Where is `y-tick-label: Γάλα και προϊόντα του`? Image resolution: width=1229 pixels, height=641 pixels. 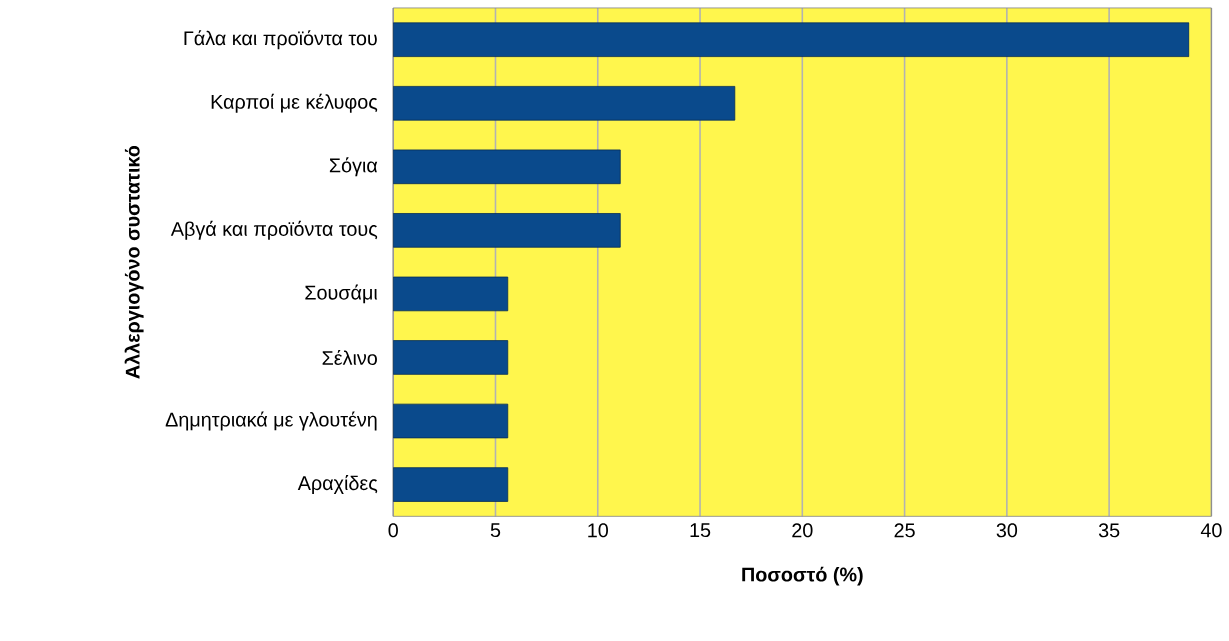
y-tick-label: Γάλα και προϊόντα του is located at coordinates (280, 39).